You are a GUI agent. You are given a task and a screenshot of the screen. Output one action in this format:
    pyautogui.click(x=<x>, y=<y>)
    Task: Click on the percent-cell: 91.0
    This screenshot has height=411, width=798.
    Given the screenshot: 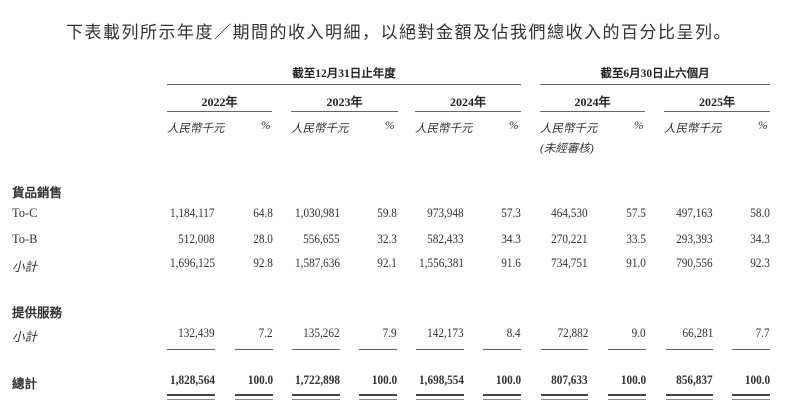 What is the action you would take?
    pyautogui.click(x=636, y=263)
    